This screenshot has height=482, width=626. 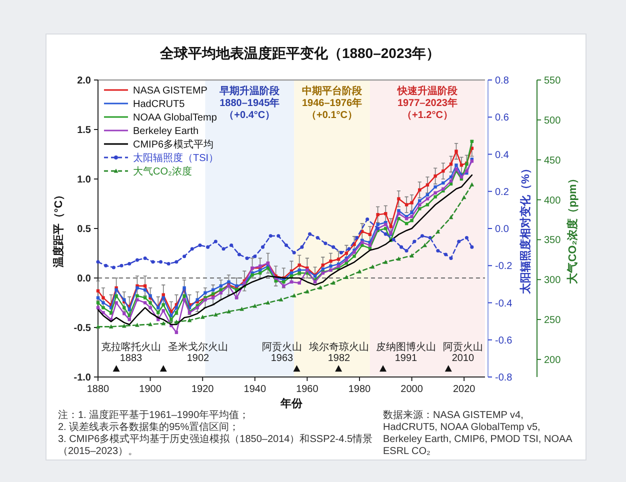 What do you see at coordinates (553, 240) in the screenshot?
I see `y3-tick-label: 350` at bounding box center [553, 240].